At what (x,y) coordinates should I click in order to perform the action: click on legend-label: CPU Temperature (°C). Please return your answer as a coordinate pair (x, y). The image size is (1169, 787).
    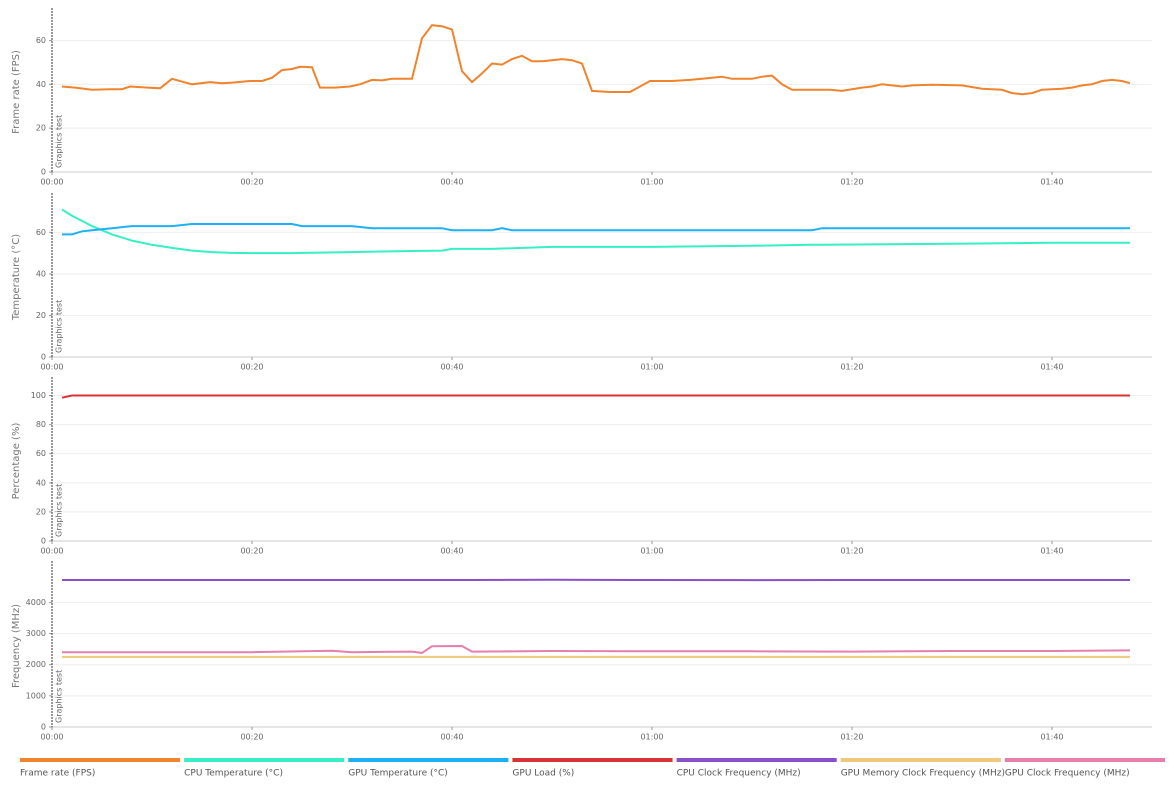
    Looking at the image, I should click on (233, 774).